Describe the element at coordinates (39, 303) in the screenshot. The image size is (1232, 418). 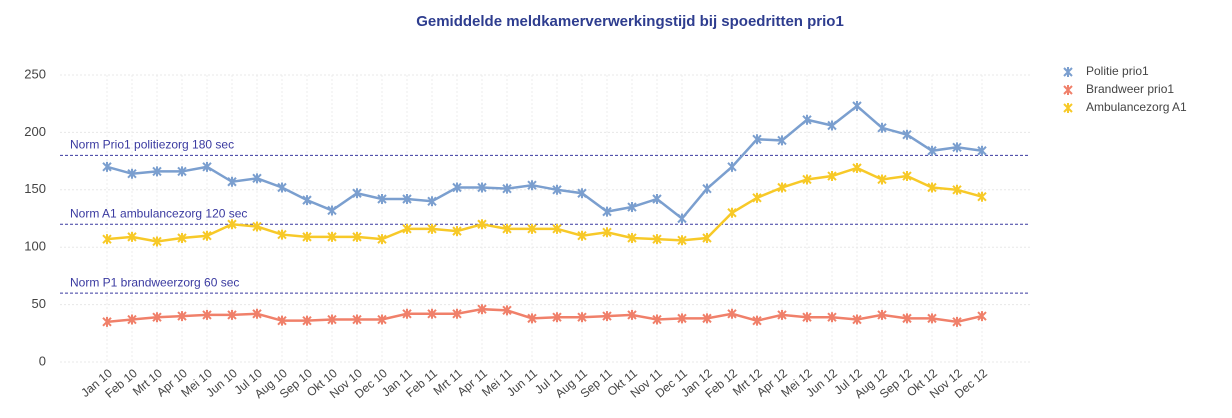
I see `y-tick-label: 50` at that location.